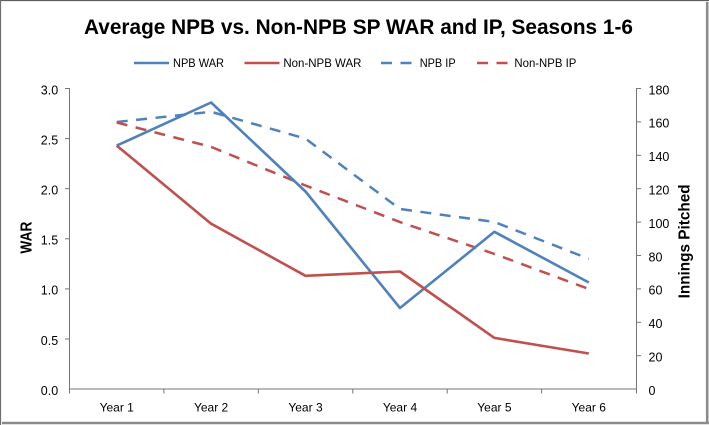 The image size is (709, 425). Describe the element at coordinates (659, 157) in the screenshot. I see `svg-text: 140` at that location.